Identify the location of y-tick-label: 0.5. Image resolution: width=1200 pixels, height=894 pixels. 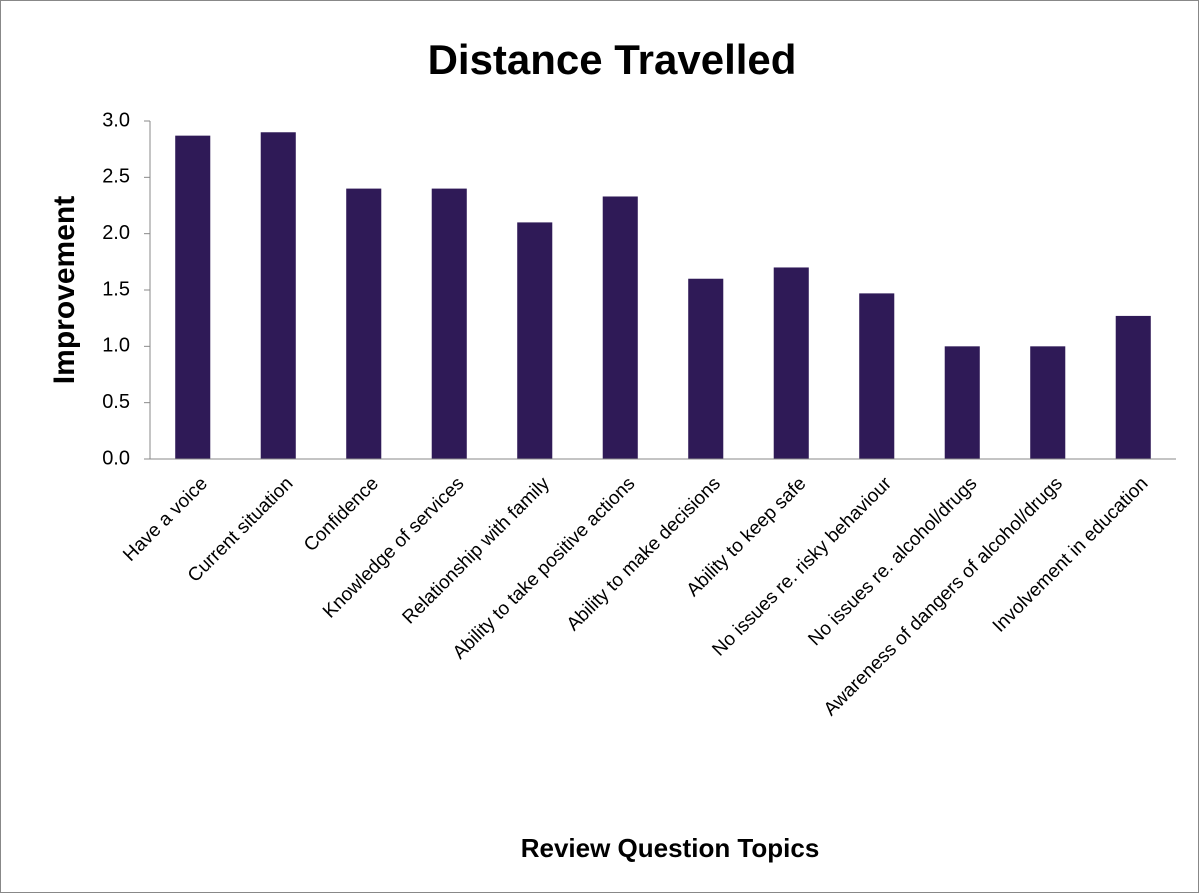
(116, 402).